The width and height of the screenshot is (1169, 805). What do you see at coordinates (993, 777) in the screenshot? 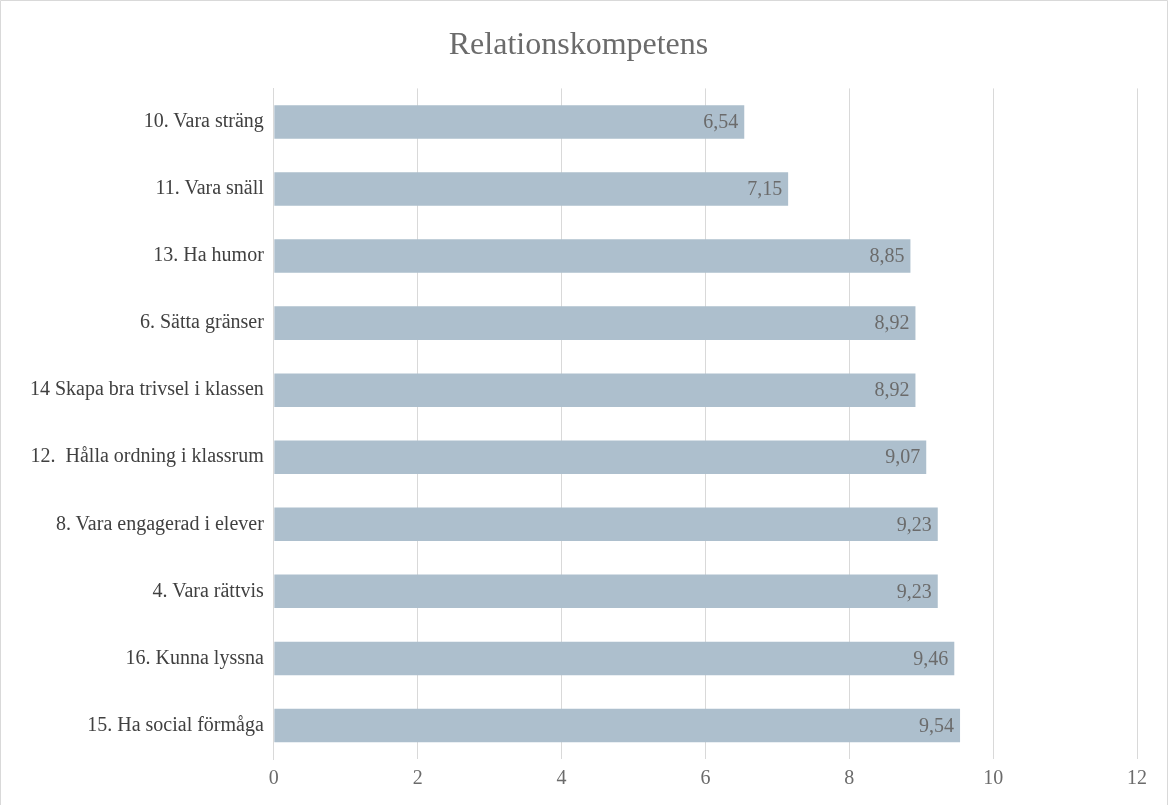
I see `x-tick-label: 10` at bounding box center [993, 777].